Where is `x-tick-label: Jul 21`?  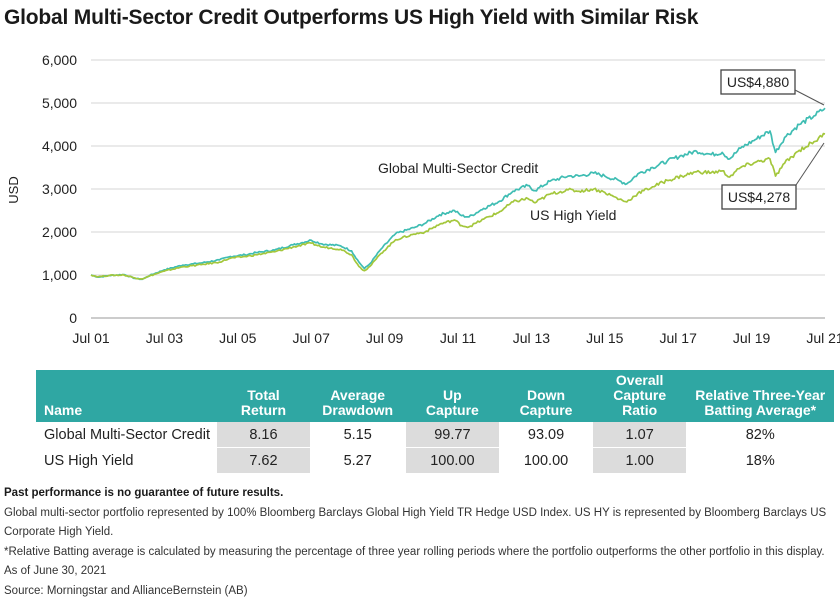
x-tick-label: Jul 21 is located at coordinates (823, 338).